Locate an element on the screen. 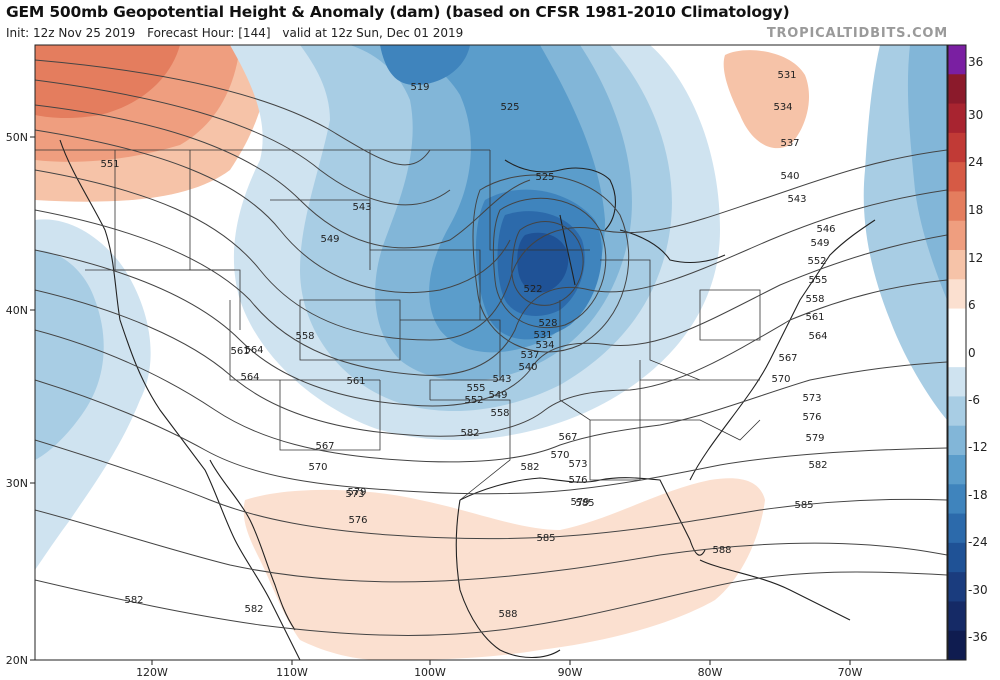 The image size is (1000, 680). contour-label: 551 is located at coordinates (109, 164).